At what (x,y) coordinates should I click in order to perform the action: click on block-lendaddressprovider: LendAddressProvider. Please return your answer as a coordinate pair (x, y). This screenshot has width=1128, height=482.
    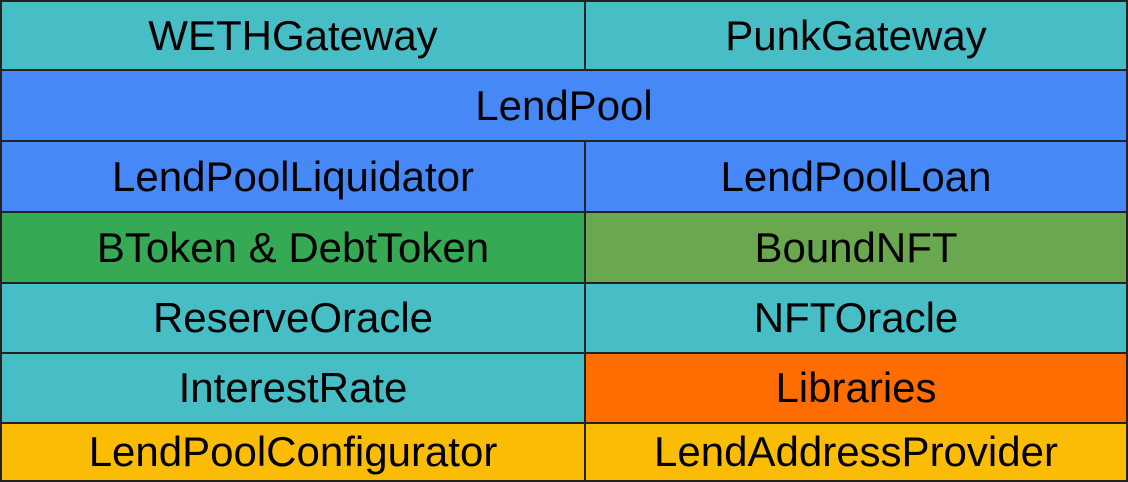
    Looking at the image, I should click on (856, 452).